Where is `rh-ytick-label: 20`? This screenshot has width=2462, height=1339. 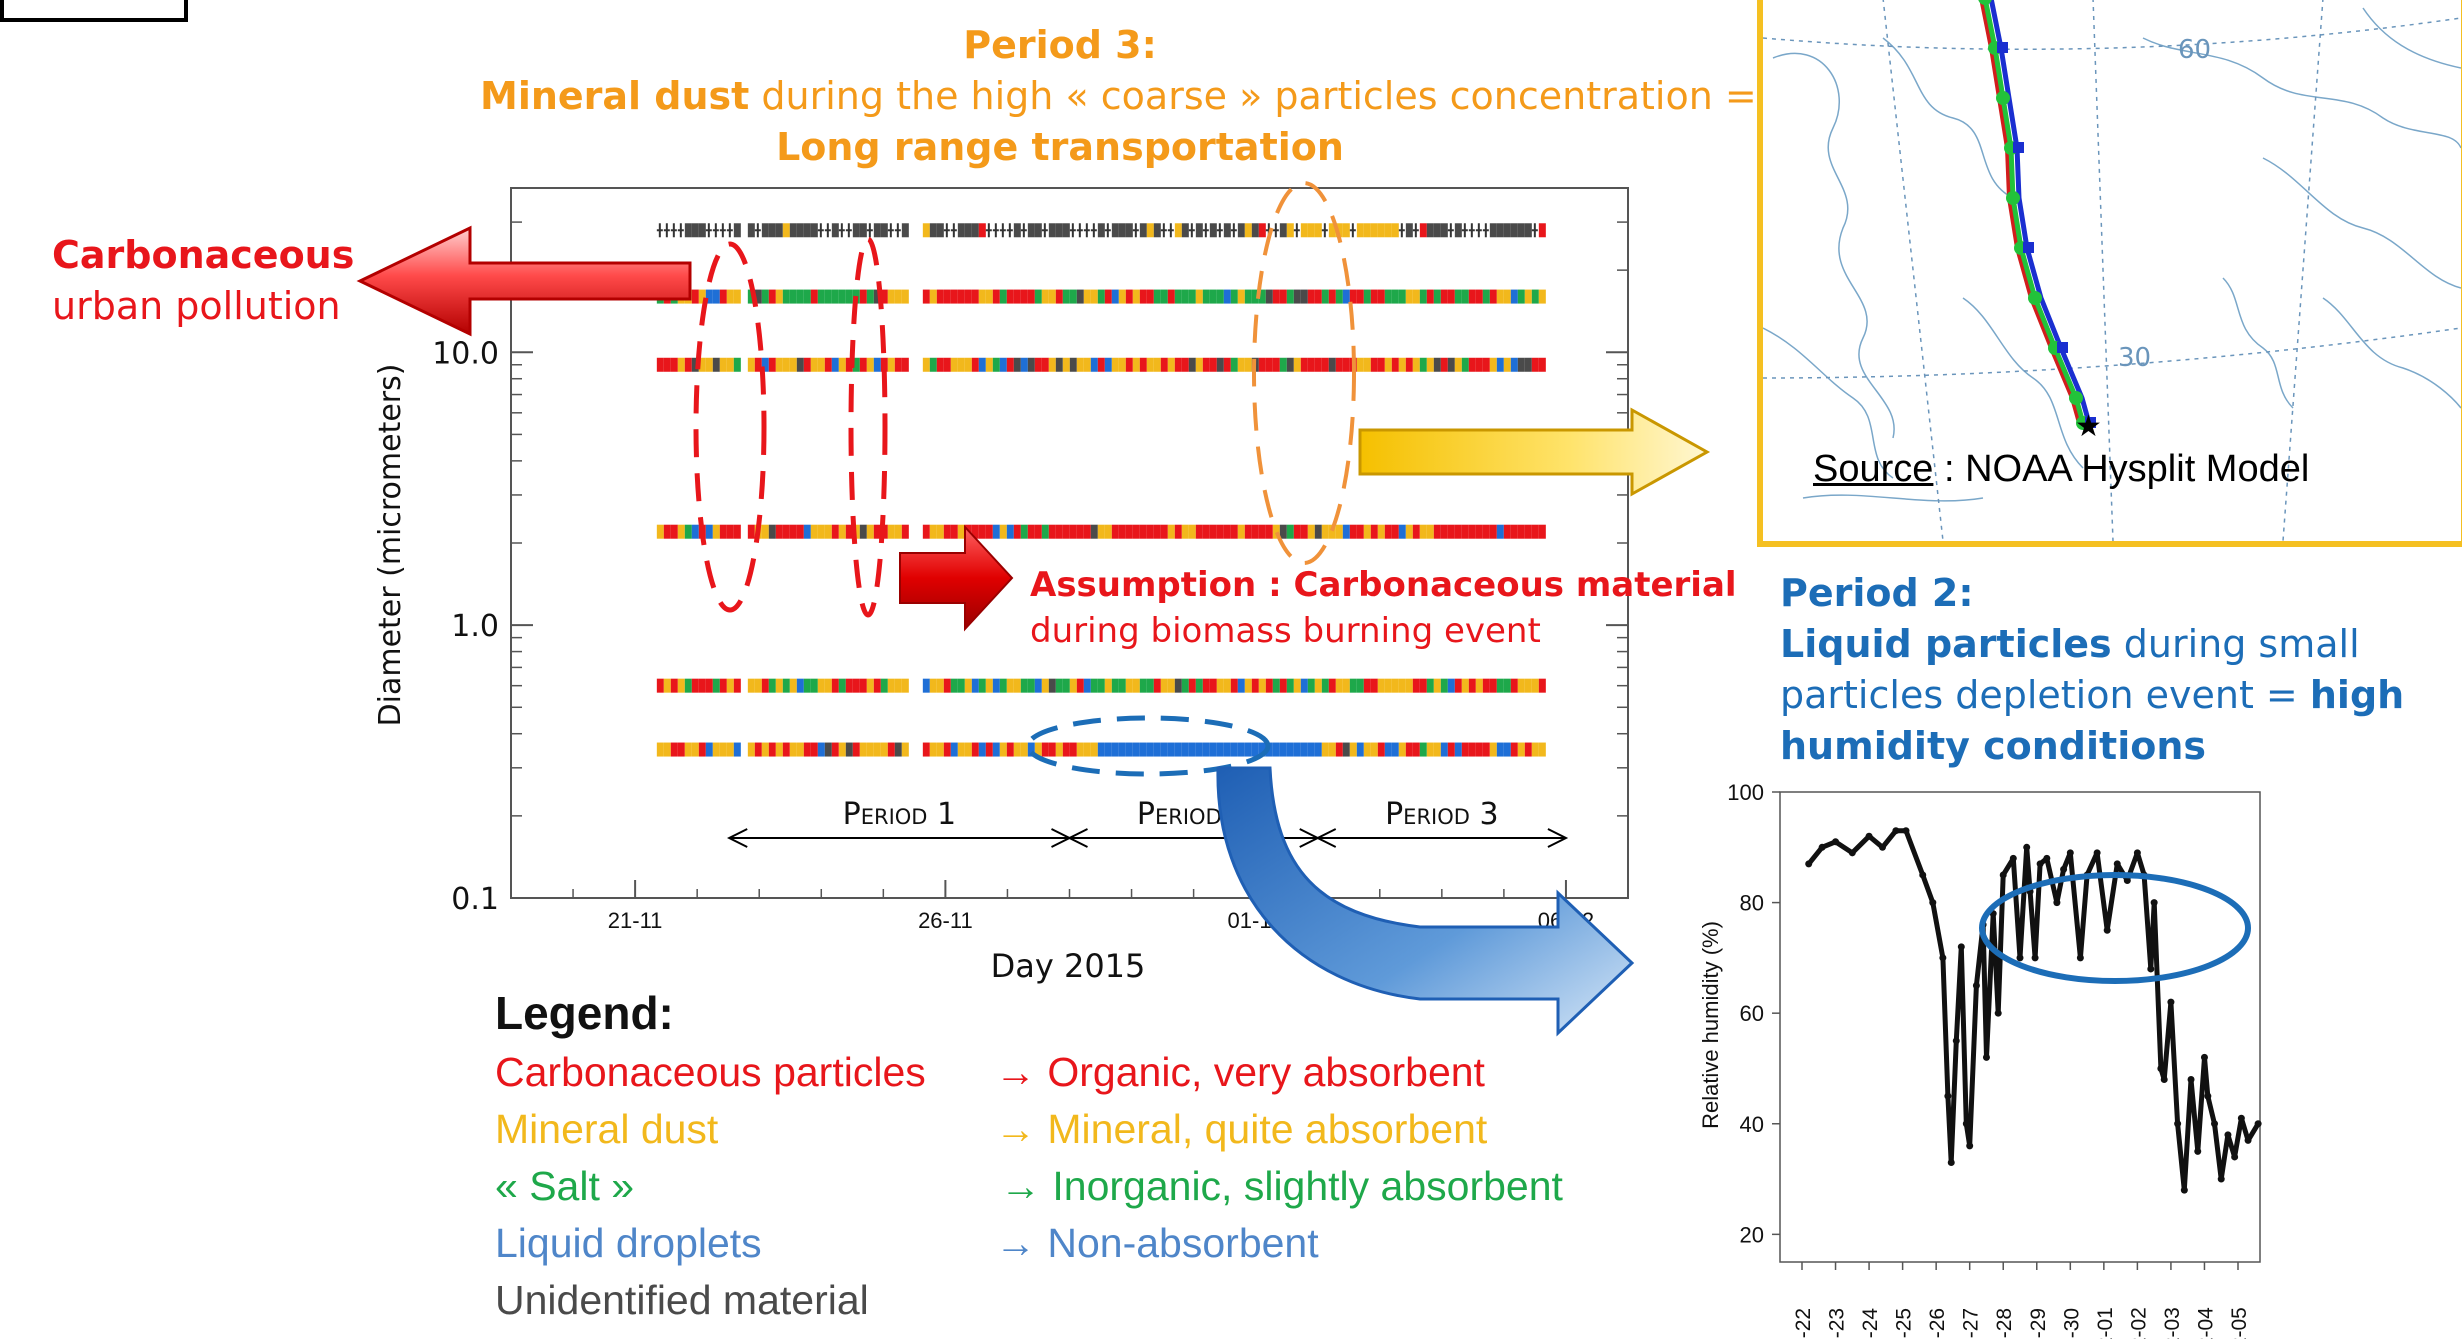 rh-ytick-label: 20 is located at coordinates (1752, 1234).